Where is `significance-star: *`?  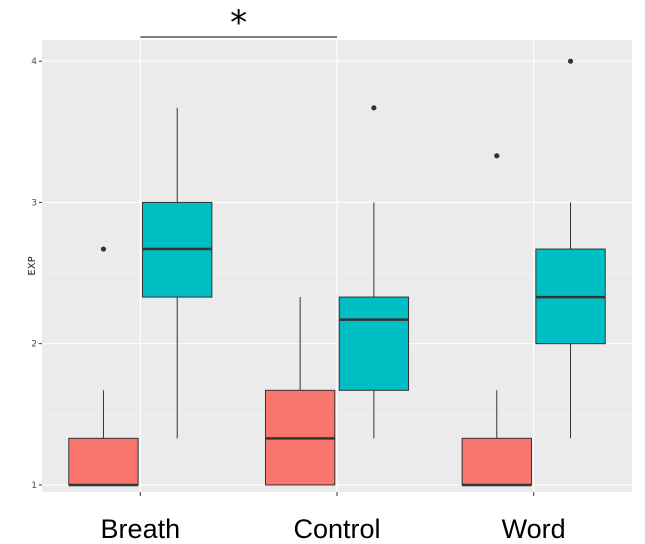
significance-star: * is located at coordinates (238, 23).